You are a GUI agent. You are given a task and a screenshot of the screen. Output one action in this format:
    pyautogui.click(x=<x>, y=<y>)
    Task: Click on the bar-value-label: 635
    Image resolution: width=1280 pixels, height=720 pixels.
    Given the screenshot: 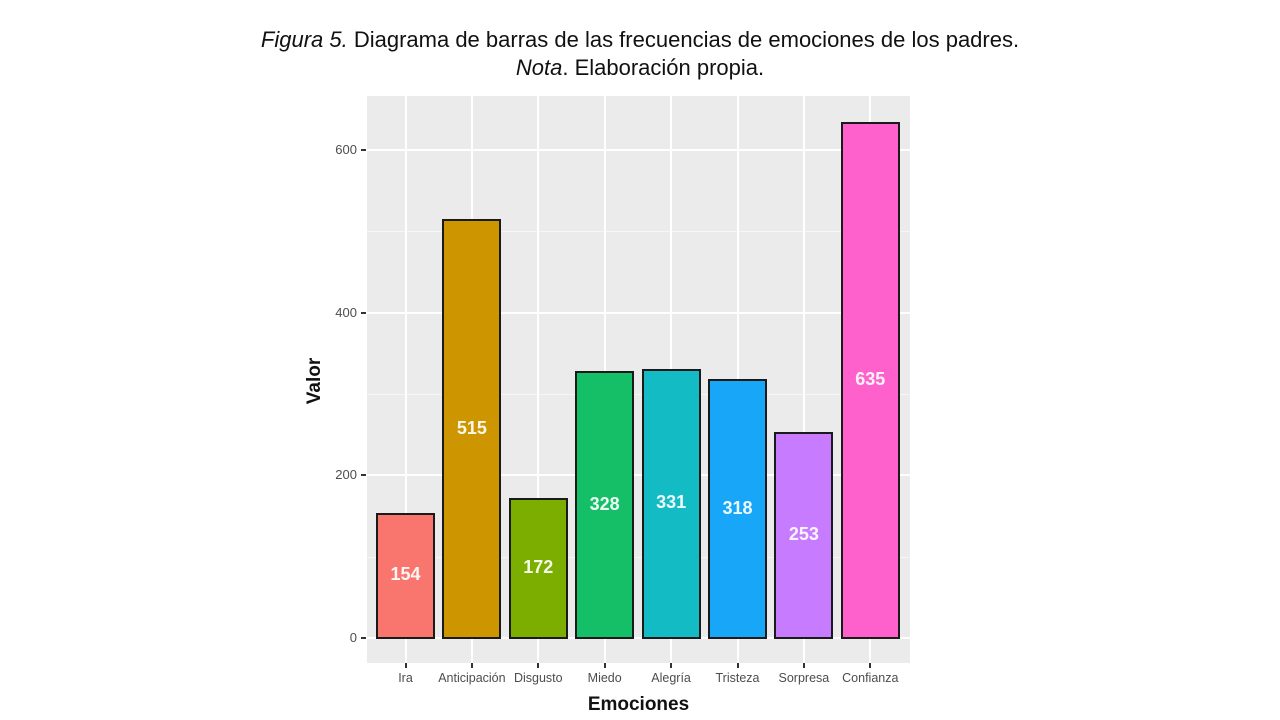 What is the action you would take?
    pyautogui.click(x=870, y=378)
    